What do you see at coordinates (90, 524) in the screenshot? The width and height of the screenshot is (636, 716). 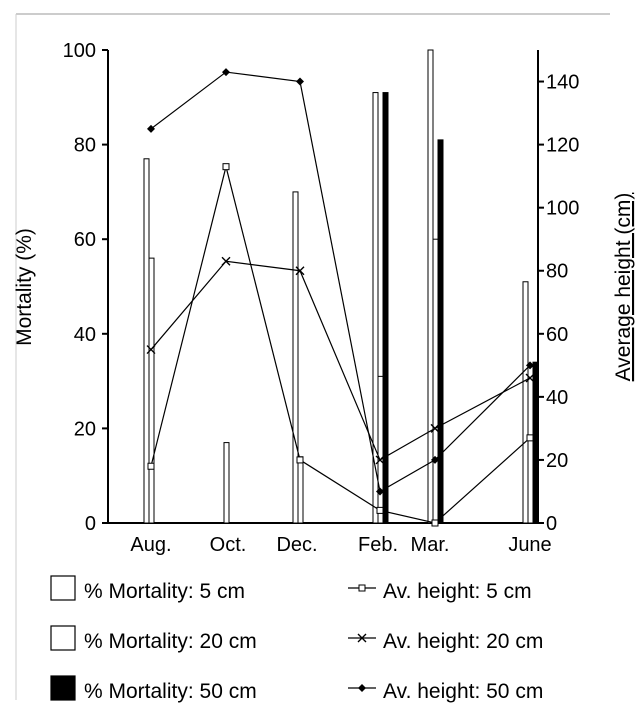 I see `left-tick-label: 0` at bounding box center [90, 524].